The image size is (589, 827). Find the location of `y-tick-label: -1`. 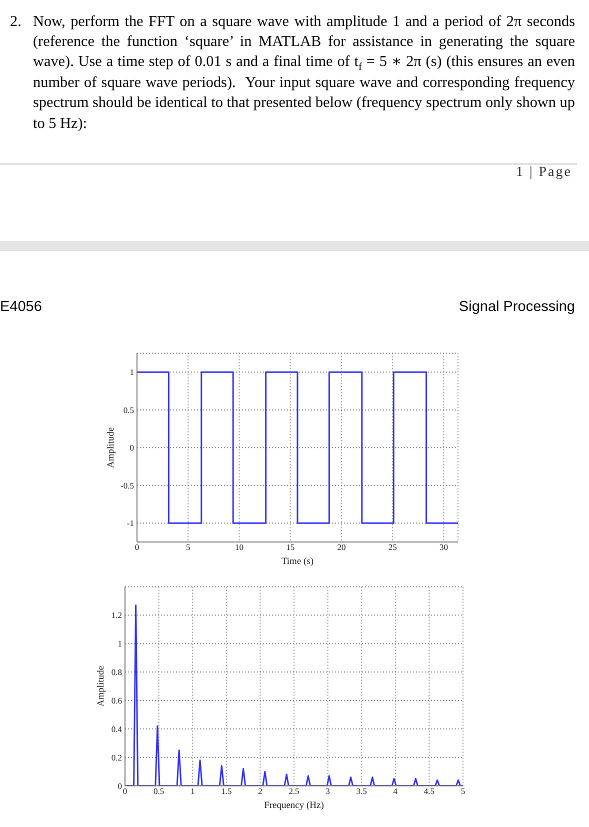

y-tick-label: -1 is located at coordinates (130, 523).